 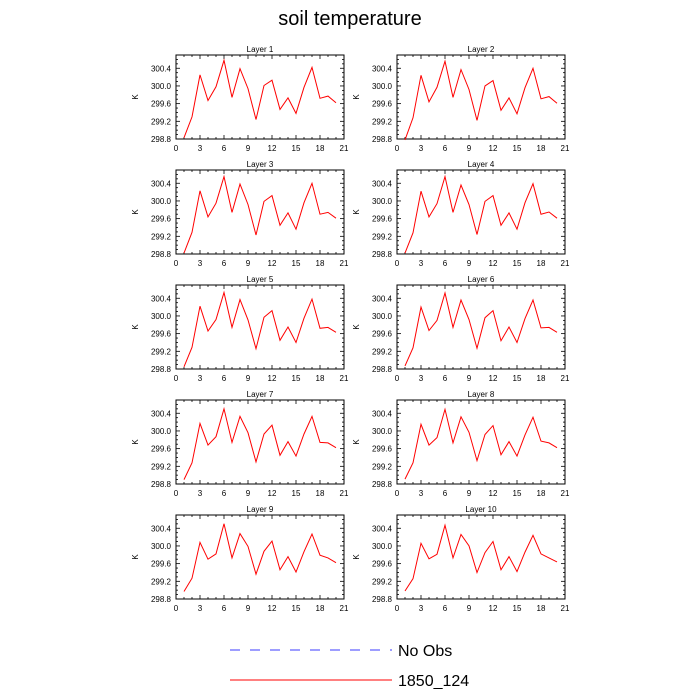 What do you see at coordinates (433, 681) in the screenshot?
I see `legend-label-1850-124: 1850_124` at bounding box center [433, 681].